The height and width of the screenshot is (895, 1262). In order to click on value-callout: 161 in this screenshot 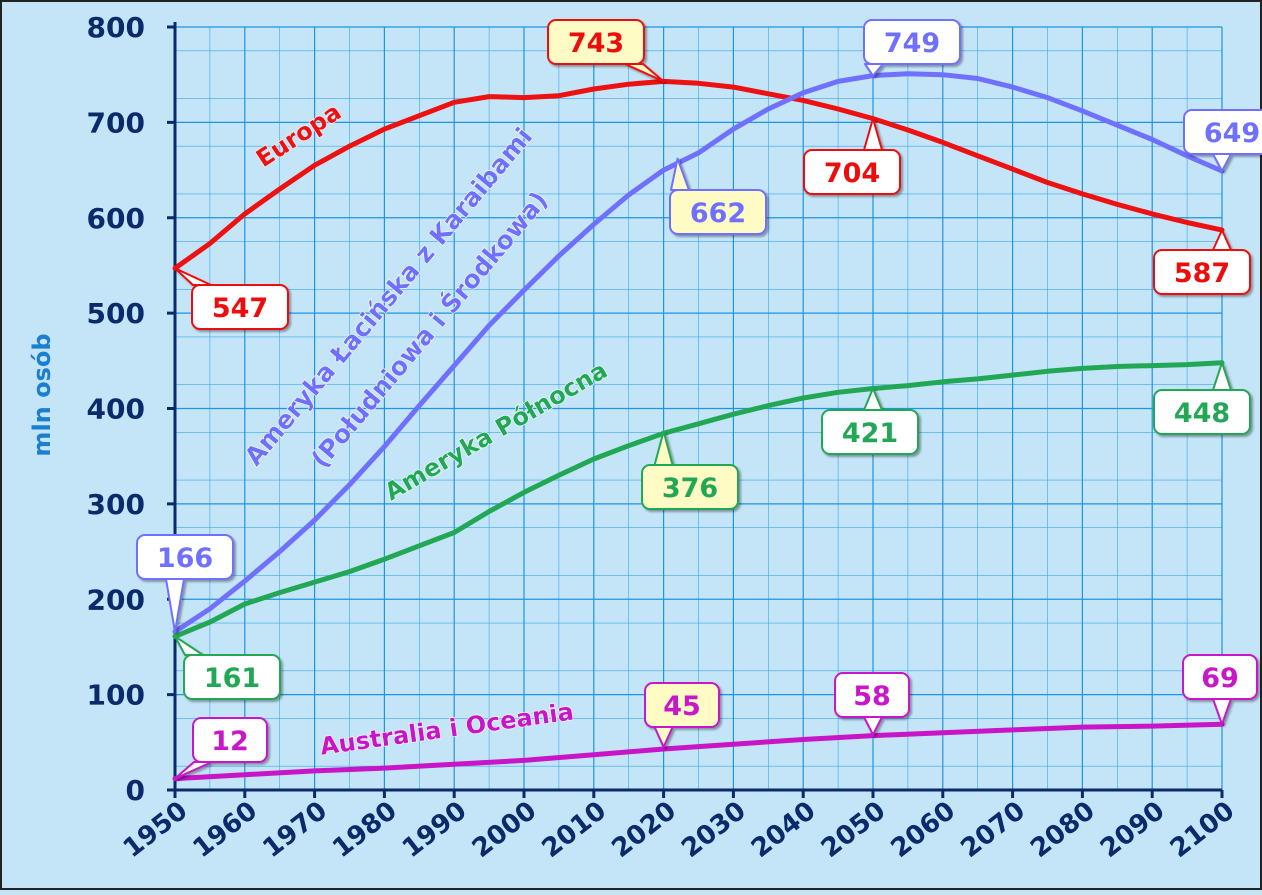, I will do `click(227, 667)`.